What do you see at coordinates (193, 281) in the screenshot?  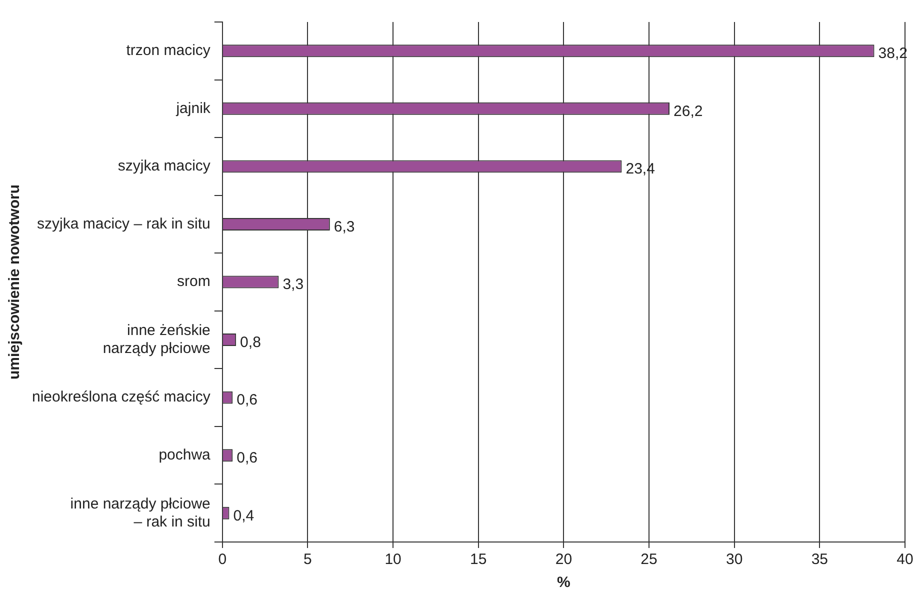 I see `y-tick-label: srom` at bounding box center [193, 281].